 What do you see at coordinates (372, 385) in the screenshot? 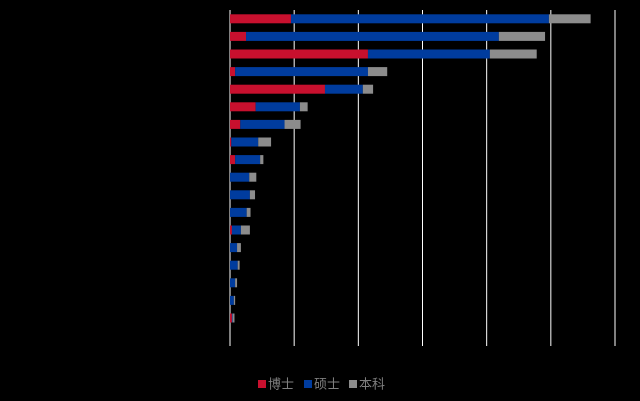
I see `legend-label: 本科` at bounding box center [372, 385].